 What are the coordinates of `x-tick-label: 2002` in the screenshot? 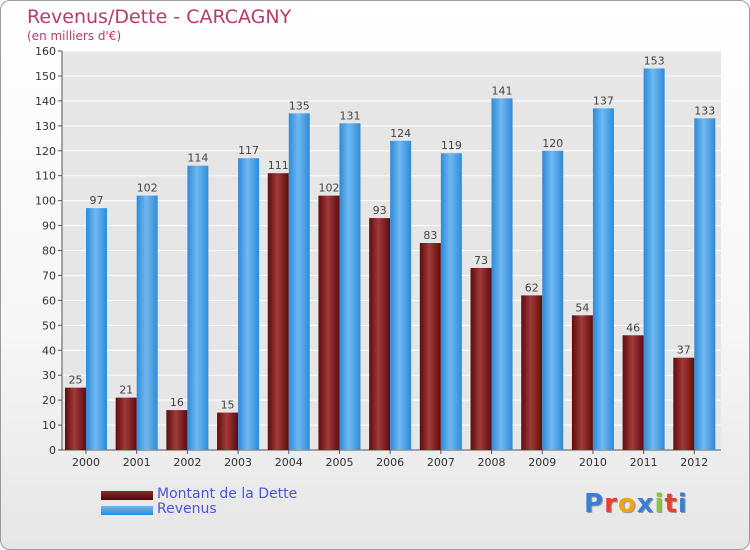 It's located at (187, 462).